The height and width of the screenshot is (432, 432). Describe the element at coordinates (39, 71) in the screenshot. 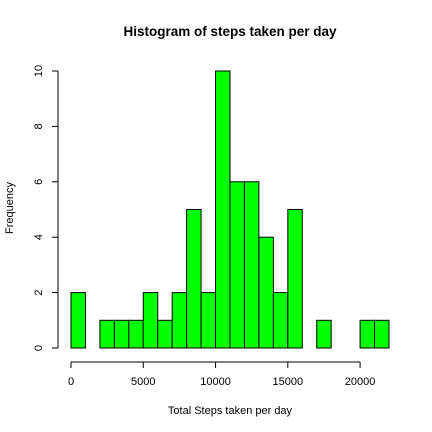

I see `y-tick-label: 10` at that location.